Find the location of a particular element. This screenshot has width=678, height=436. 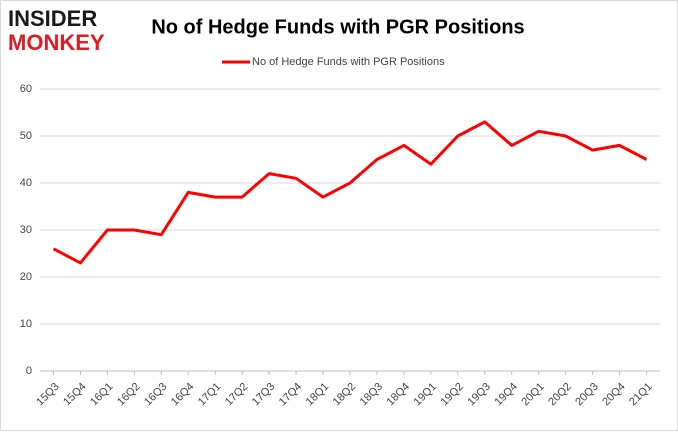

y-tick-label: 50 is located at coordinates (26, 136).